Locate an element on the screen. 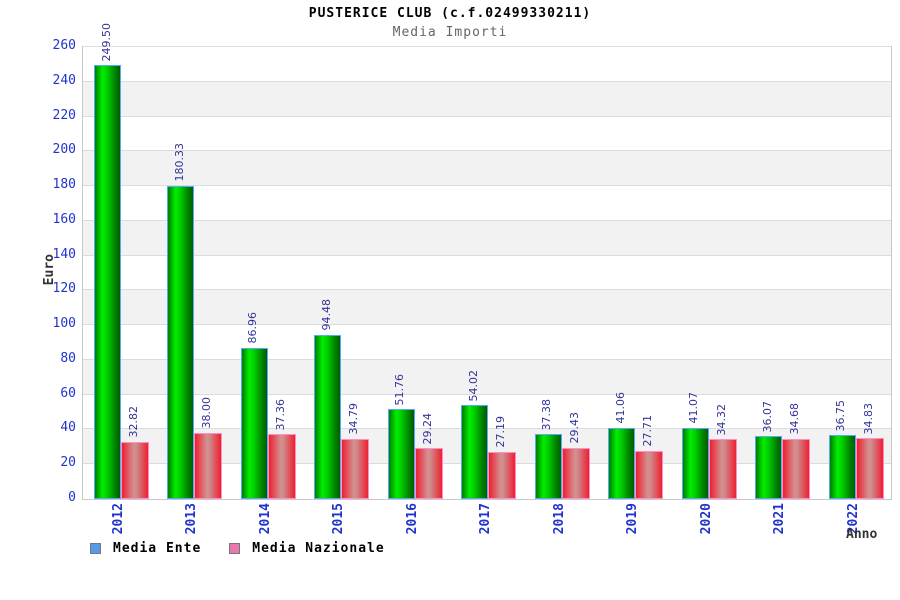 This screenshot has width=900, height=600. x-tick-label-2012: 2012 is located at coordinates (118, 519).